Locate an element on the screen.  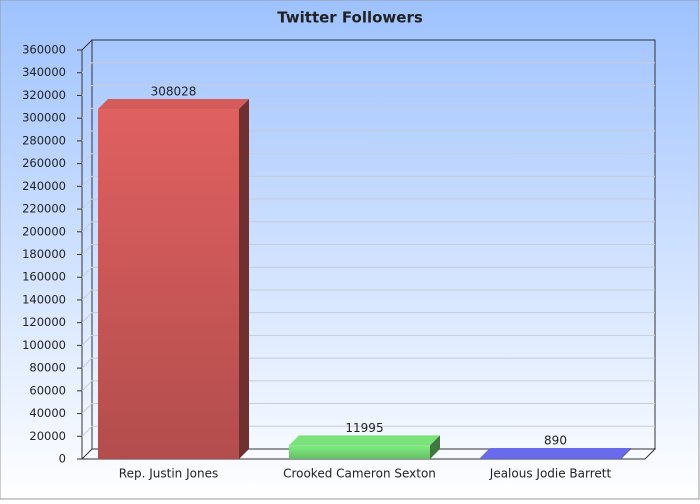
y-tick-label: 80000 is located at coordinates (47, 368).